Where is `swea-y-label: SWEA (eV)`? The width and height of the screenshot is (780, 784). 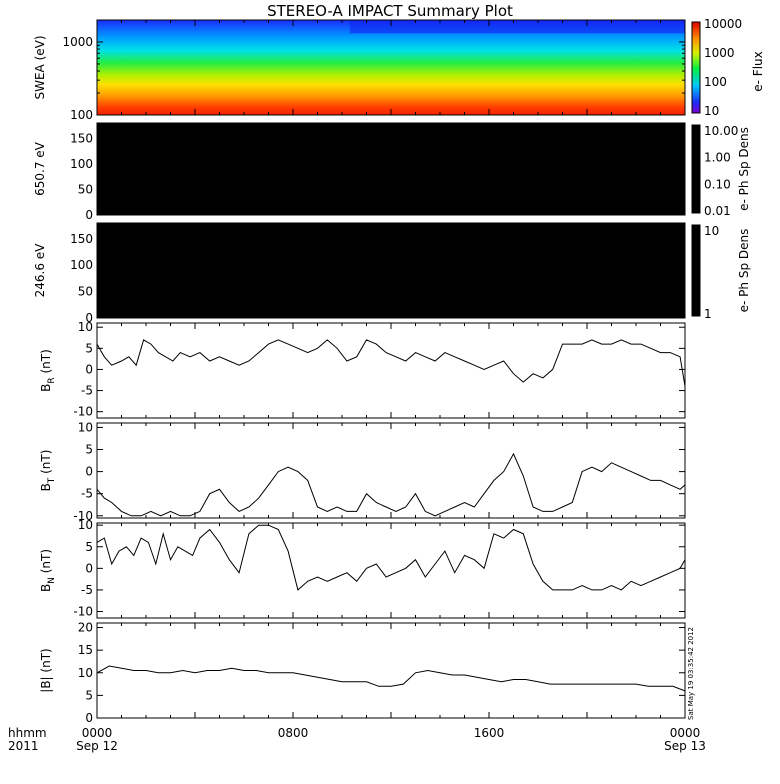 swea-y-label: SWEA (eV) is located at coordinates (40, 67).